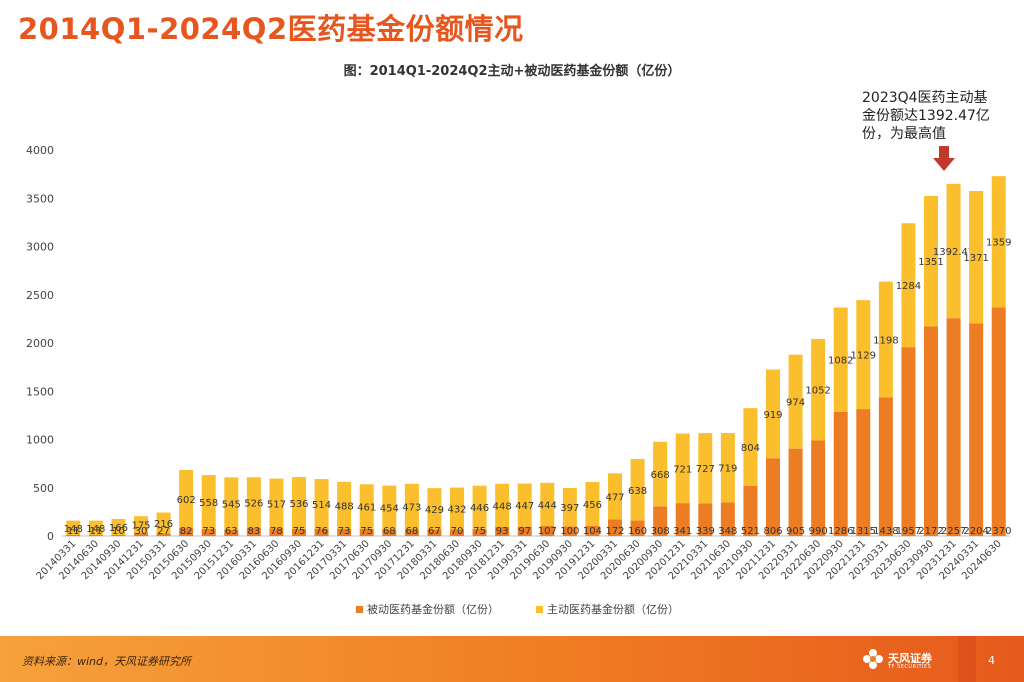  What do you see at coordinates (818, 531) in the screenshot?
I see `data-label-passive: 990` at bounding box center [818, 531].